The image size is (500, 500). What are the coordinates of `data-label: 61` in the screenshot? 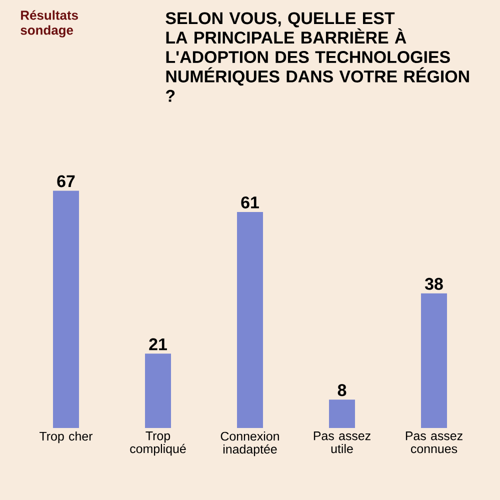 It's located at (250, 202).